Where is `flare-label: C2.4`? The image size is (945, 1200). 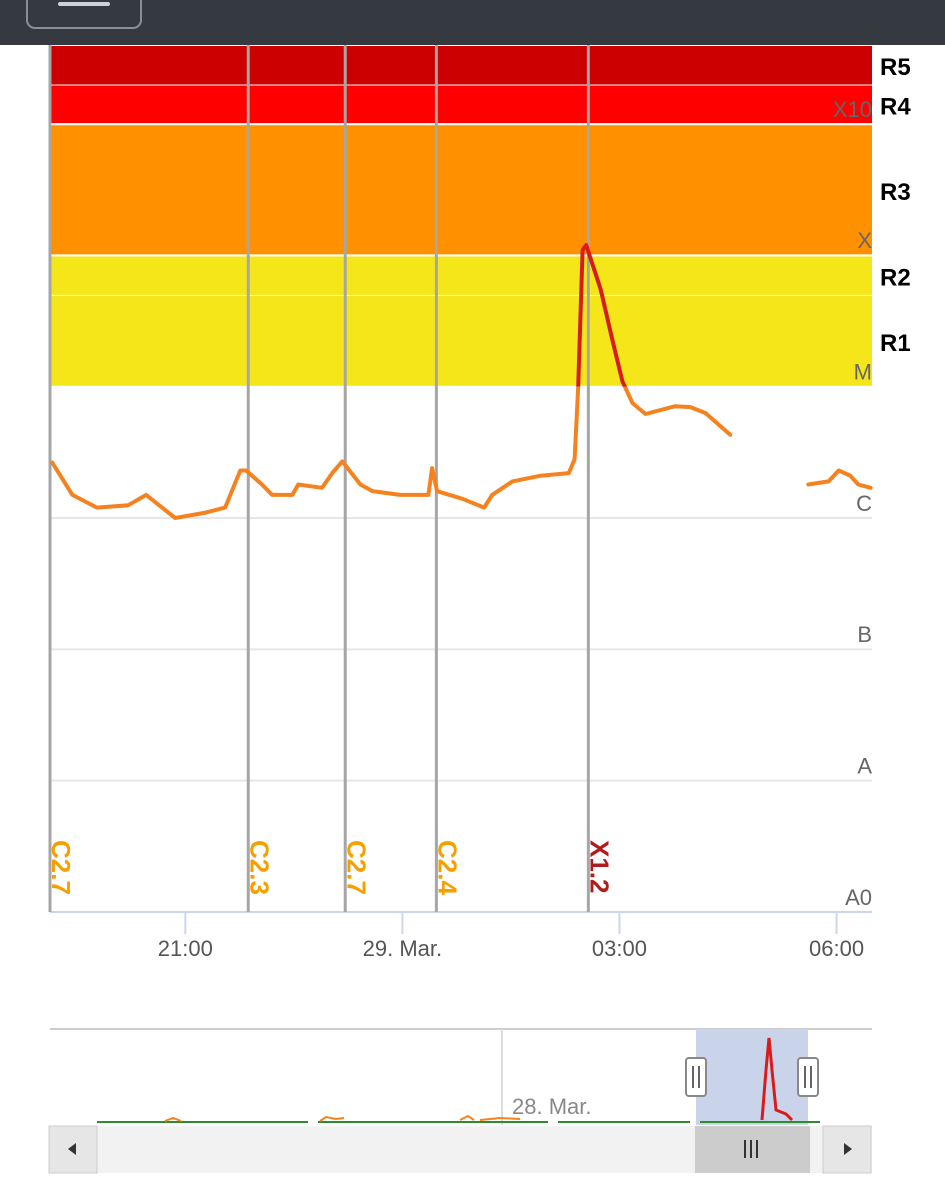
flare-label: C2.4 is located at coordinates (448, 867).